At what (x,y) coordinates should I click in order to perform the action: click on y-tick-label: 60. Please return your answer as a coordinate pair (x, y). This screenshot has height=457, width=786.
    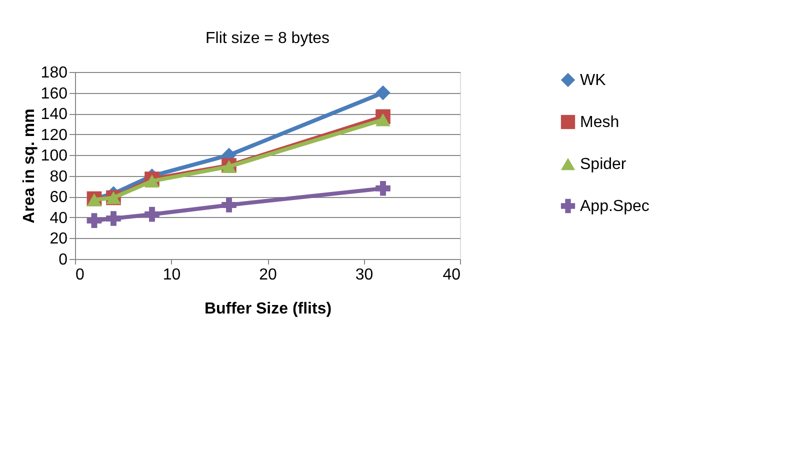
    Looking at the image, I should click on (59, 197).